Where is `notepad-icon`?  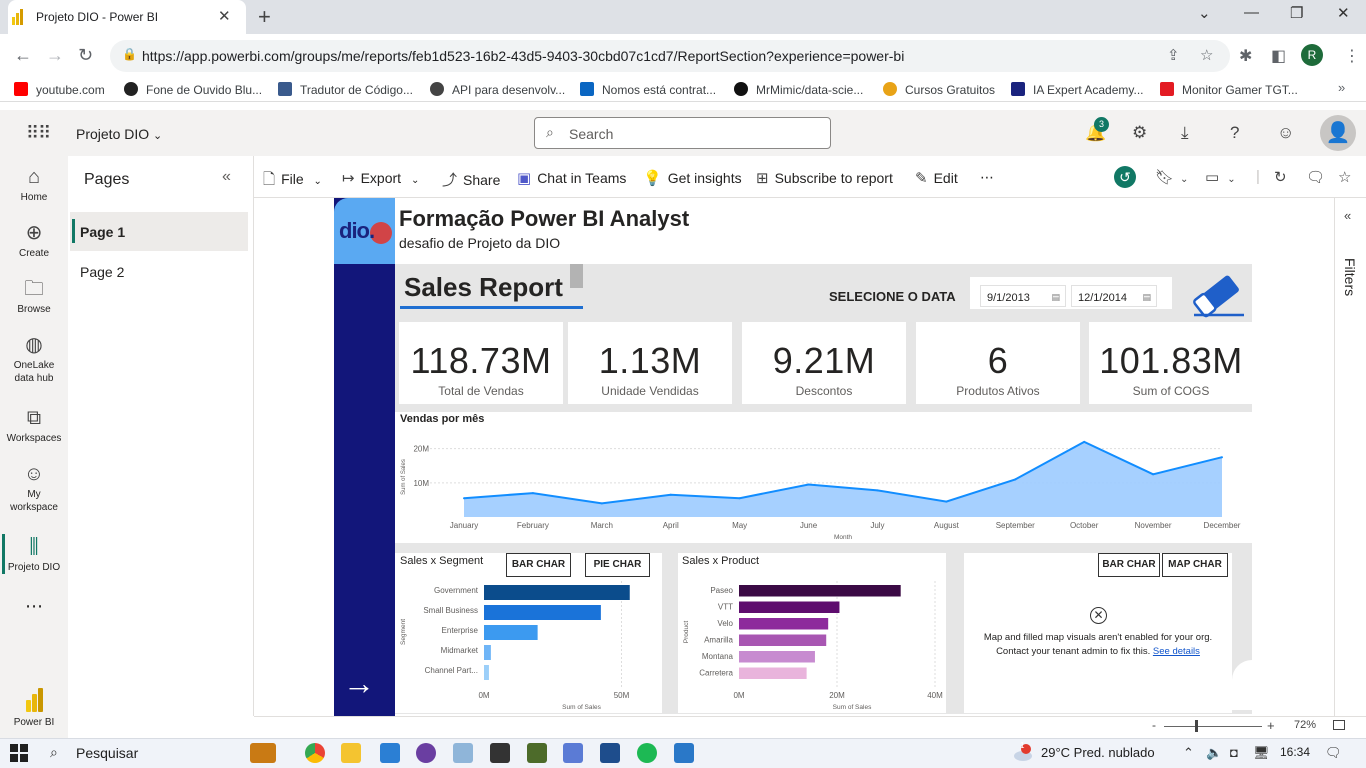 notepad-icon is located at coordinates (463, 753).